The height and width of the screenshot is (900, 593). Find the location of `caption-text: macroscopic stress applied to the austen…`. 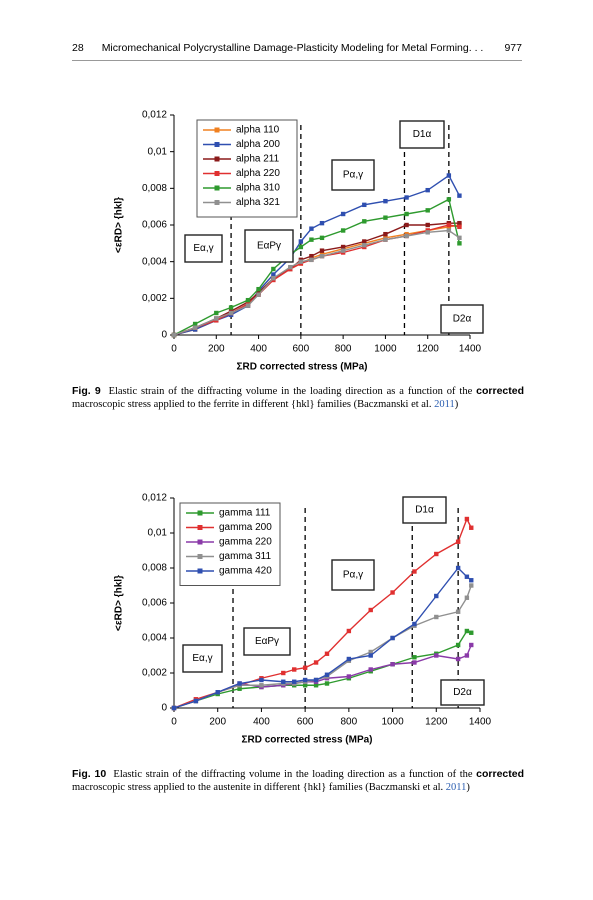

caption-text: macroscopic stress applied to the austen… is located at coordinates (259, 787).